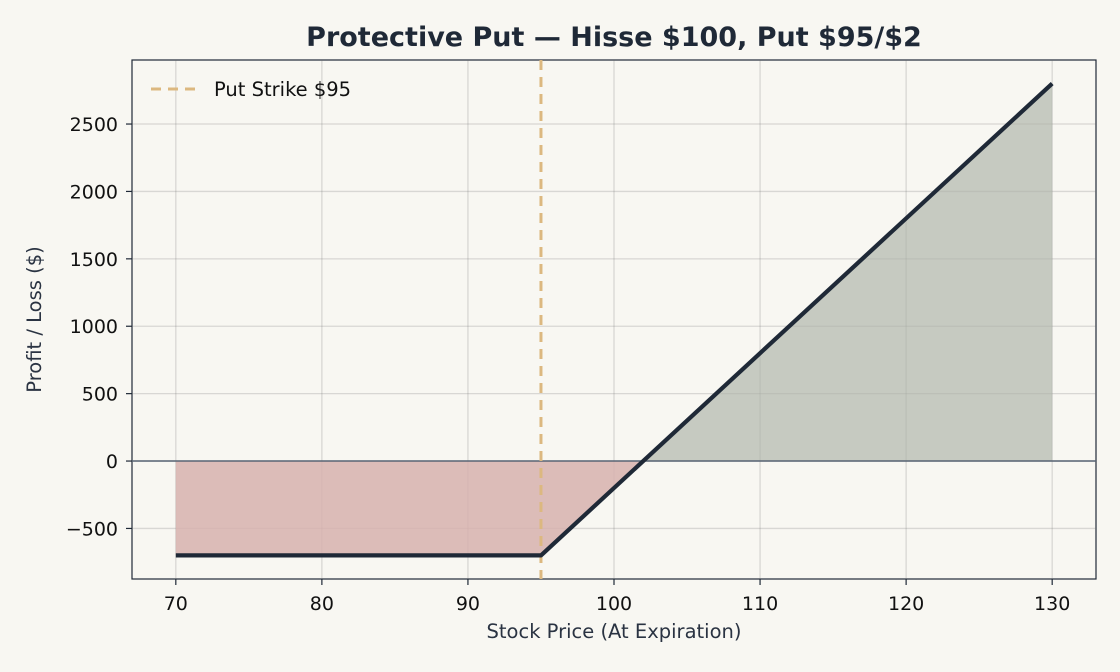  I want to click on y-axis-label: Profit / Loss ($), so click(34, 319).